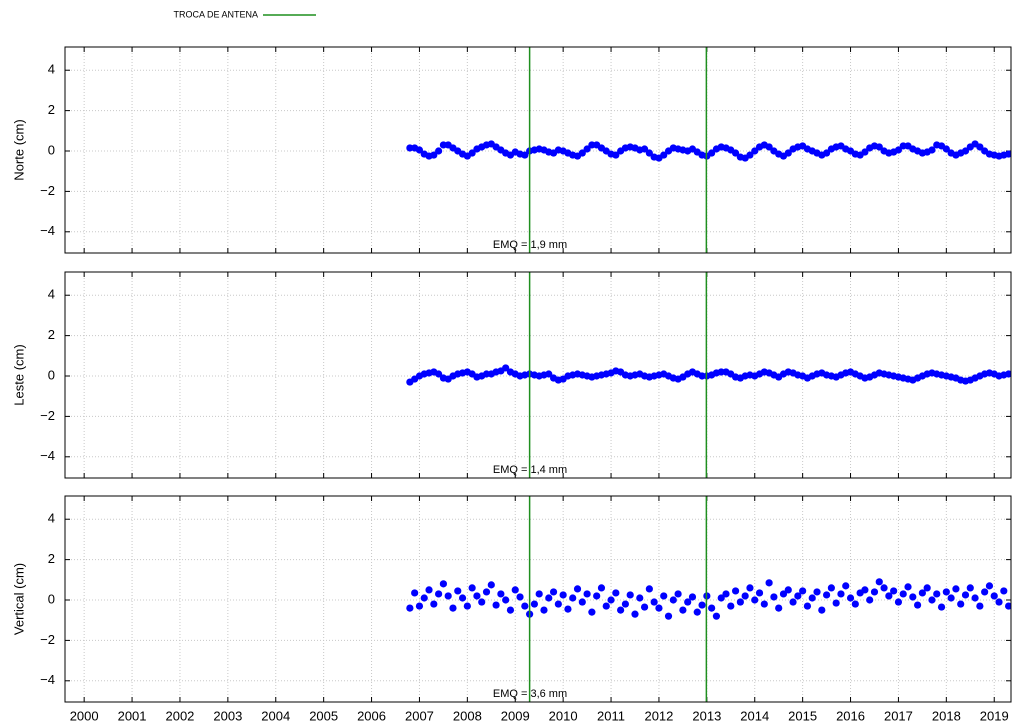 The height and width of the screenshot is (724, 1012). What do you see at coordinates (467, 715) in the screenshot?
I see `x-tick-label: 2008` at bounding box center [467, 715].